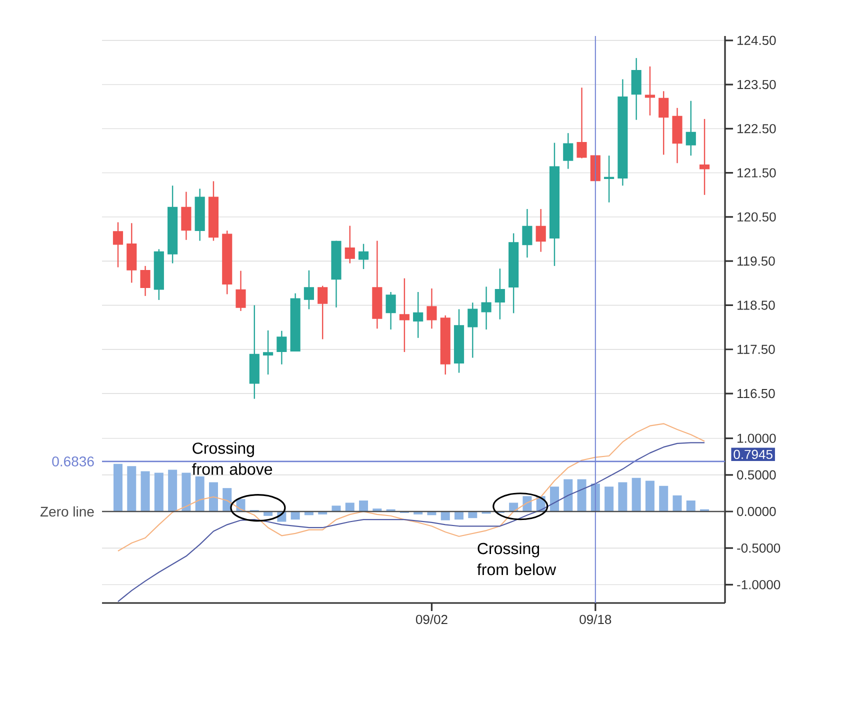 The image size is (853, 725). I want to click on annotation: Crossing from below, so click(516, 559).